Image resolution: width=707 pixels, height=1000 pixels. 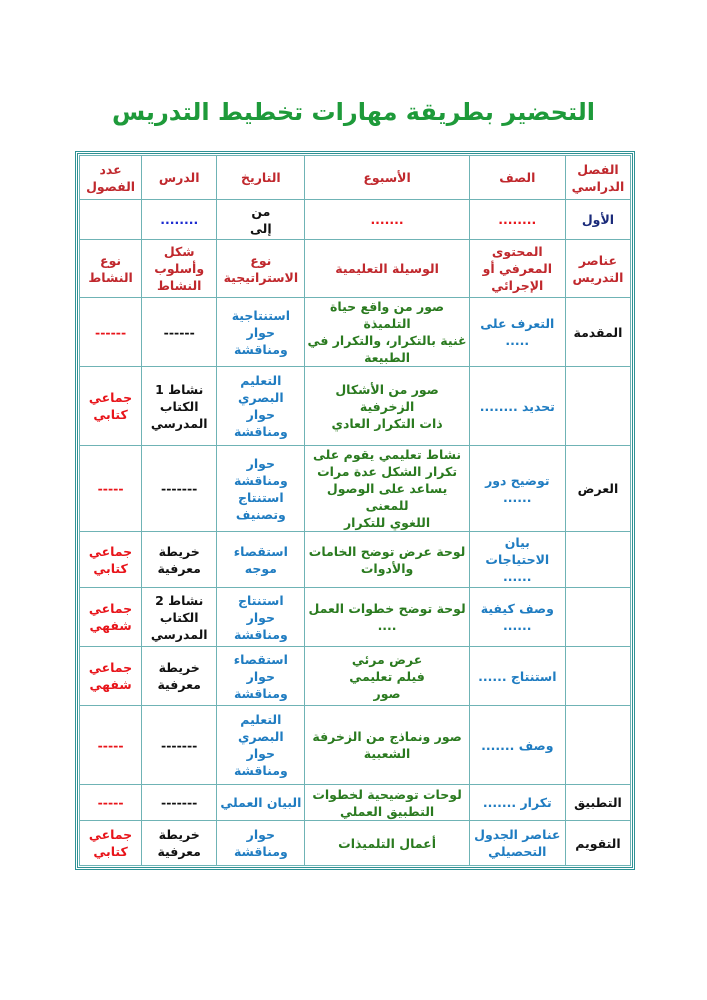 I want to click on header-row-stage-cell: الفصل الدراسي, so click(x=598, y=177).